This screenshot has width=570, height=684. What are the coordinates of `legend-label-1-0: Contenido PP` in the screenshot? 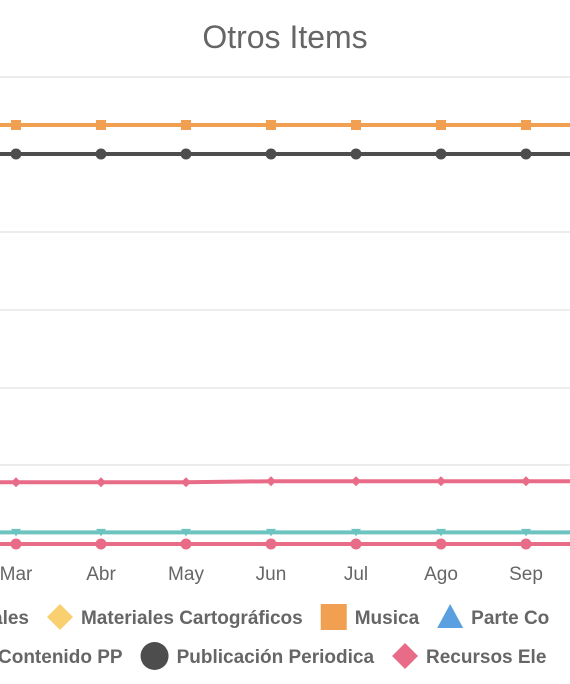 It's located at (61, 657).